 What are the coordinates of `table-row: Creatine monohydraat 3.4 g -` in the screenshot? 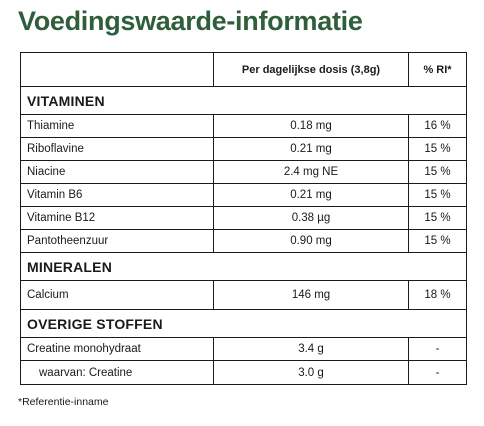 It's located at (243, 349).